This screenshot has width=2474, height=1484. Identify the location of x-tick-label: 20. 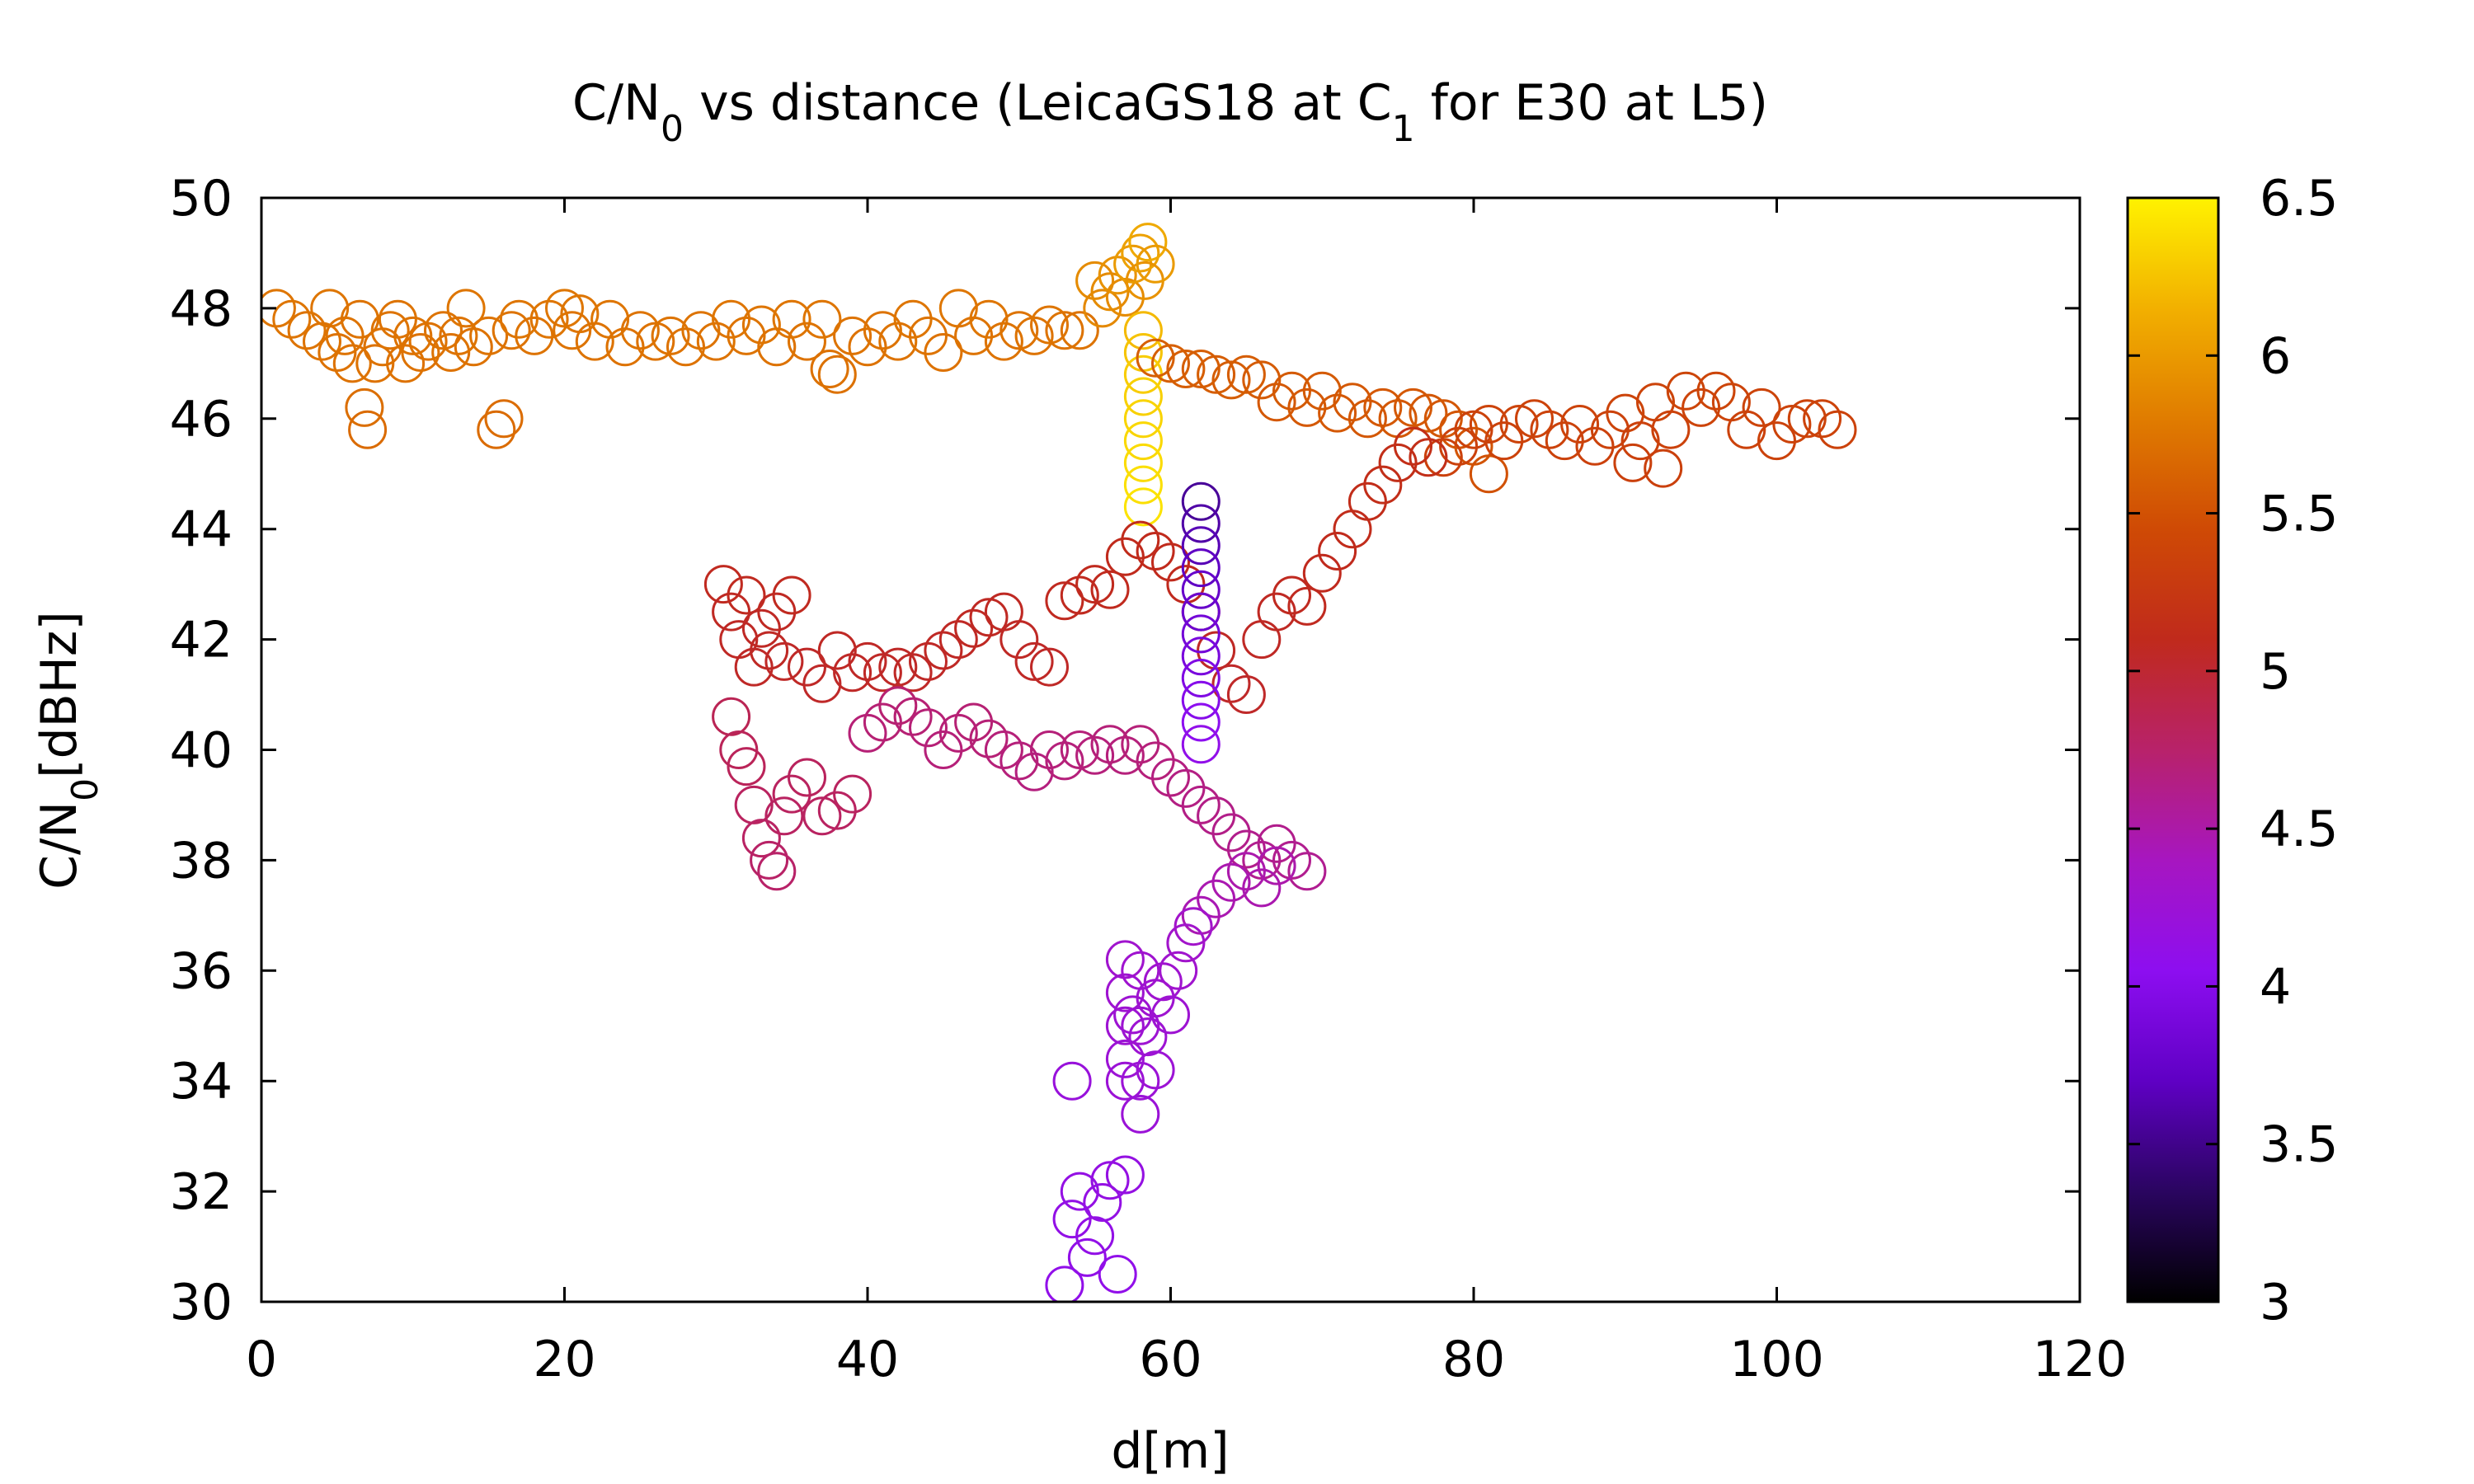
(564, 1359).